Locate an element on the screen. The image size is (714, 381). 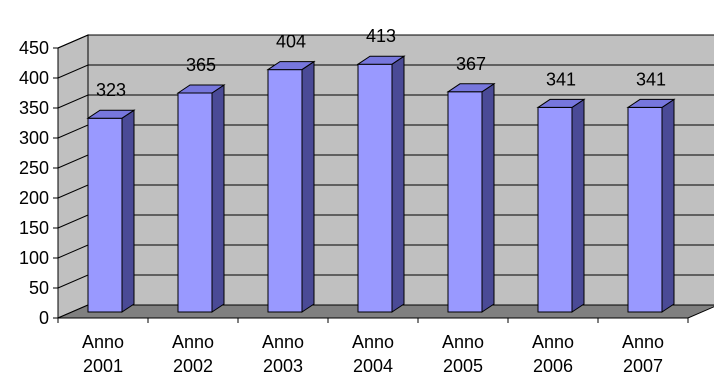
data-label: 367 is located at coordinates (471, 64).